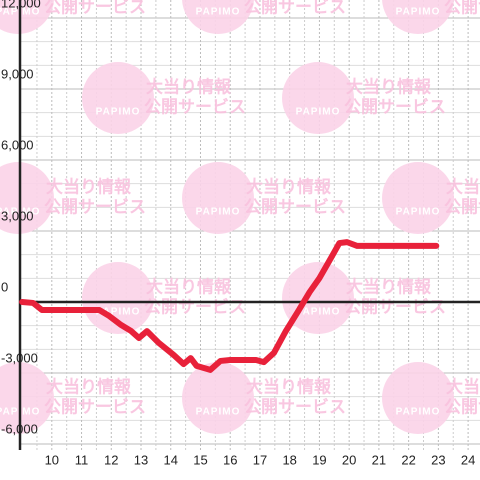 The height and width of the screenshot is (480, 480). I want to click on y-tick-label: 3,000, so click(17, 215).